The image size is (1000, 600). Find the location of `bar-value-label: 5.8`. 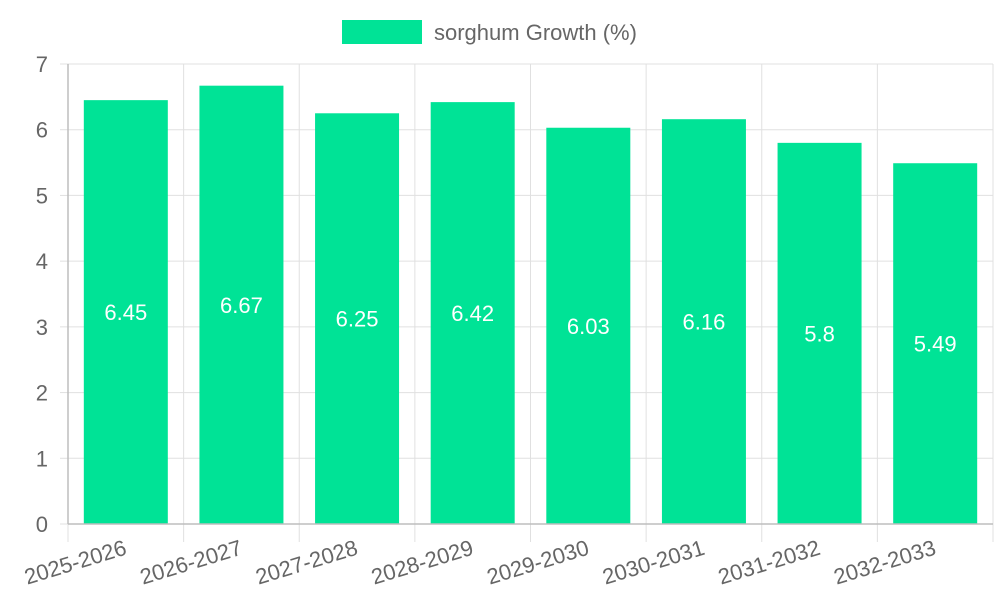

bar-value-label: 5.8 is located at coordinates (819, 333).